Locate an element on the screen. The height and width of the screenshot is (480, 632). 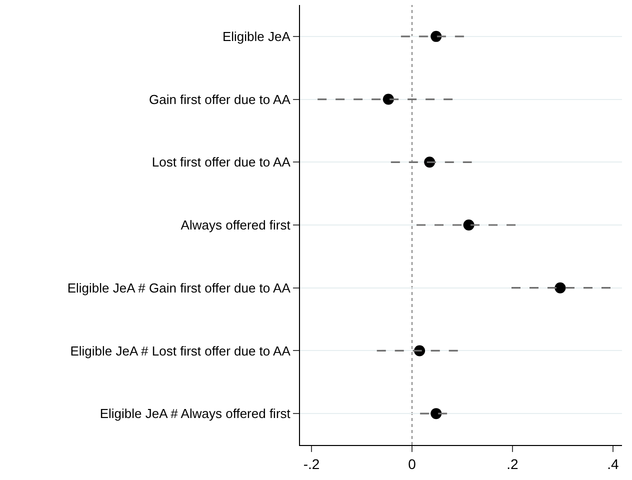
y-tick-label: Eligible JeA is located at coordinates (256, 36).